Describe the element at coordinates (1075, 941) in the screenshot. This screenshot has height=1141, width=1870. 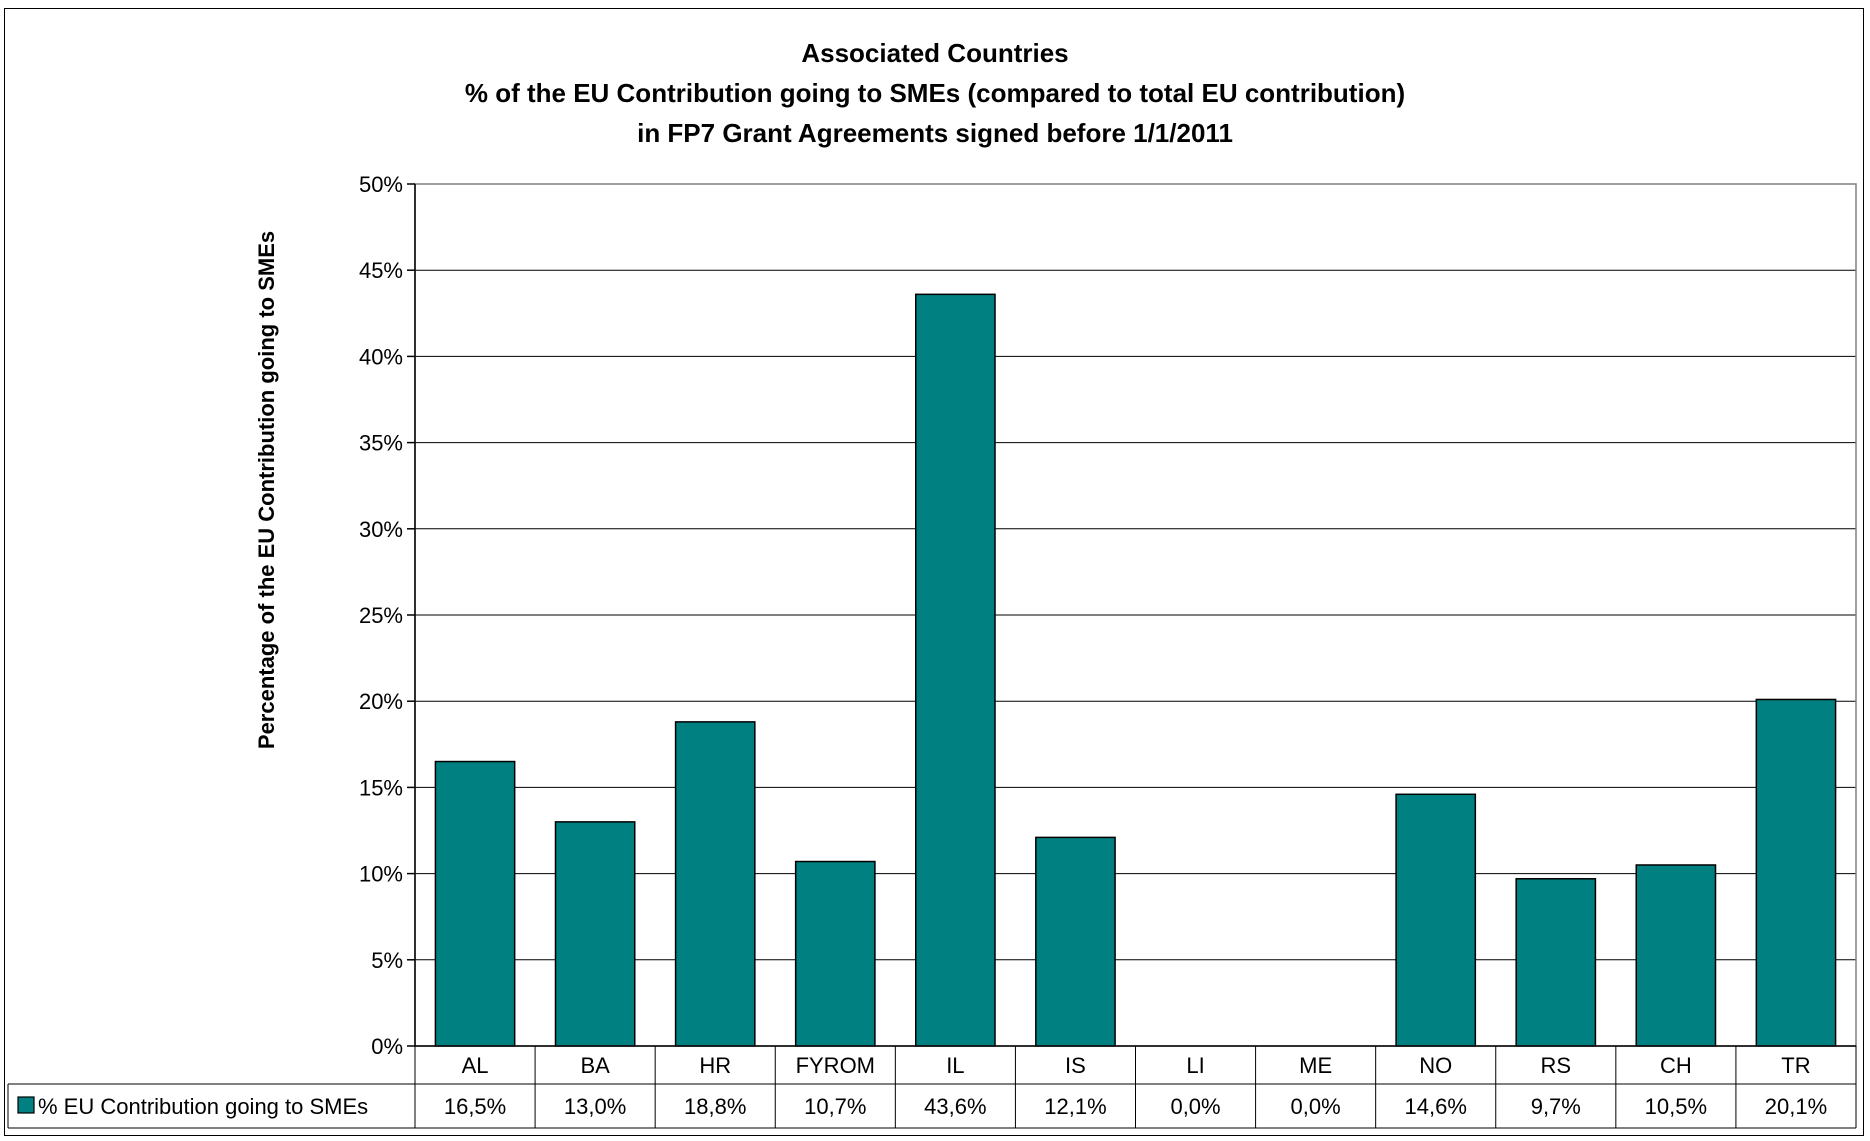
I see `bar-is` at that location.